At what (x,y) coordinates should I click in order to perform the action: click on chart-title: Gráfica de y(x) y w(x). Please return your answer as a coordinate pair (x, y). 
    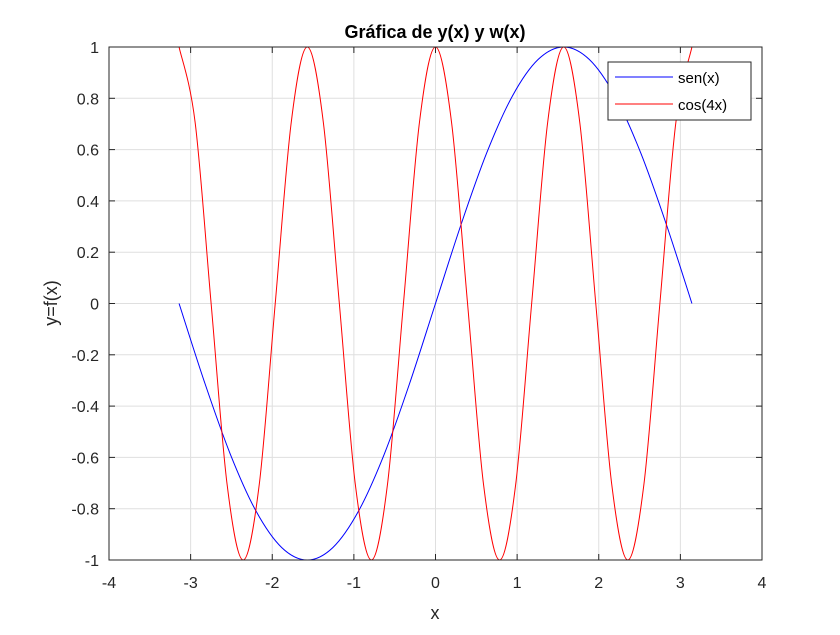
    Looking at the image, I should click on (434, 32).